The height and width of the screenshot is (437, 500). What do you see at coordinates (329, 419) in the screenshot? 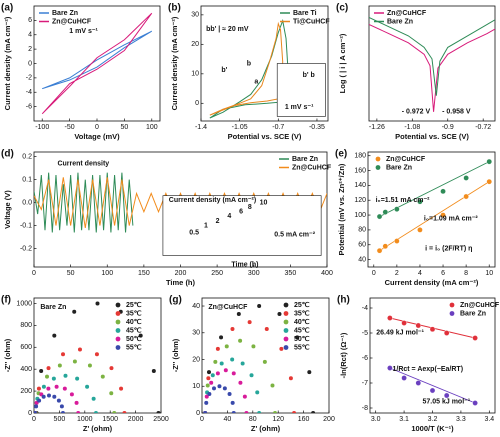
I see `x-tick-label: 200` at bounding box center [329, 419].